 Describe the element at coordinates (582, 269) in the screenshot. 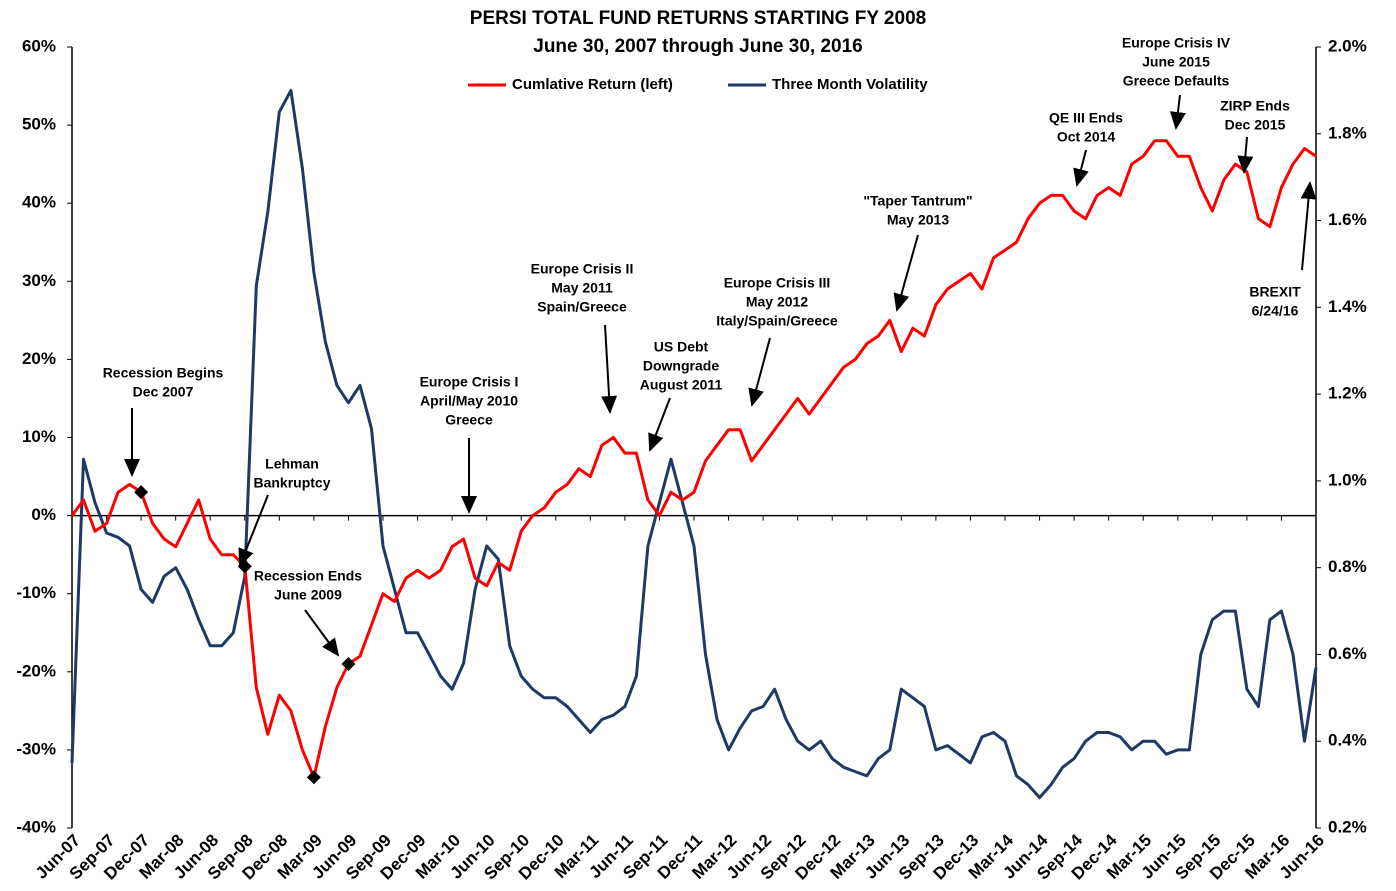

I see `annotation: Europe Crisis II` at that location.